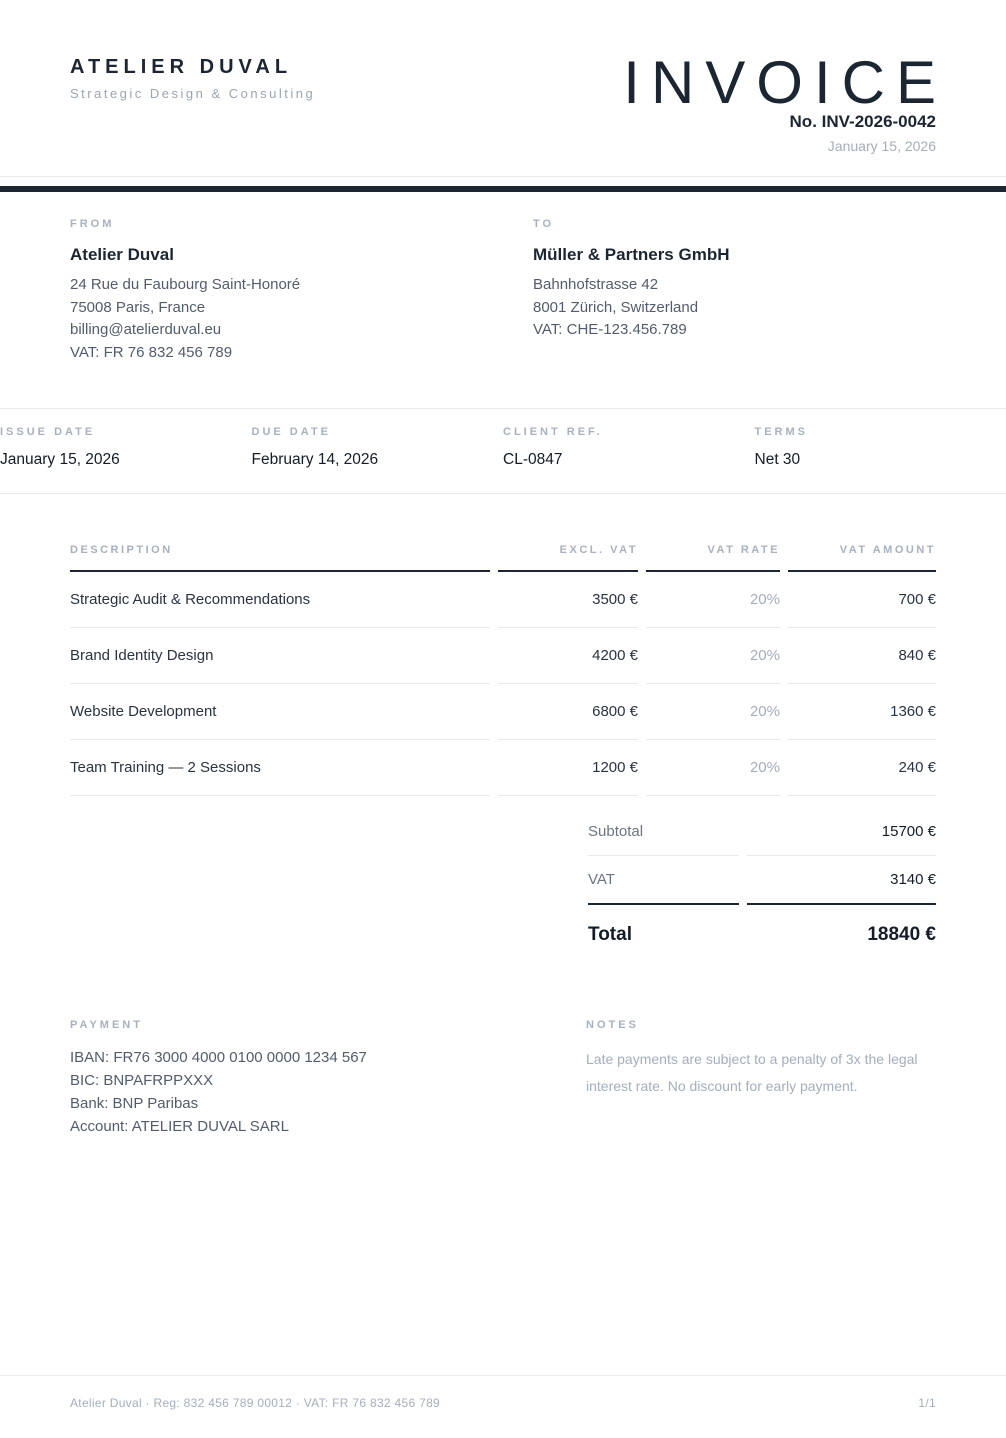 This screenshot has width=1006, height=1438. What do you see at coordinates (762, 933) in the screenshot?
I see `total-row: Total 18840 €` at bounding box center [762, 933].